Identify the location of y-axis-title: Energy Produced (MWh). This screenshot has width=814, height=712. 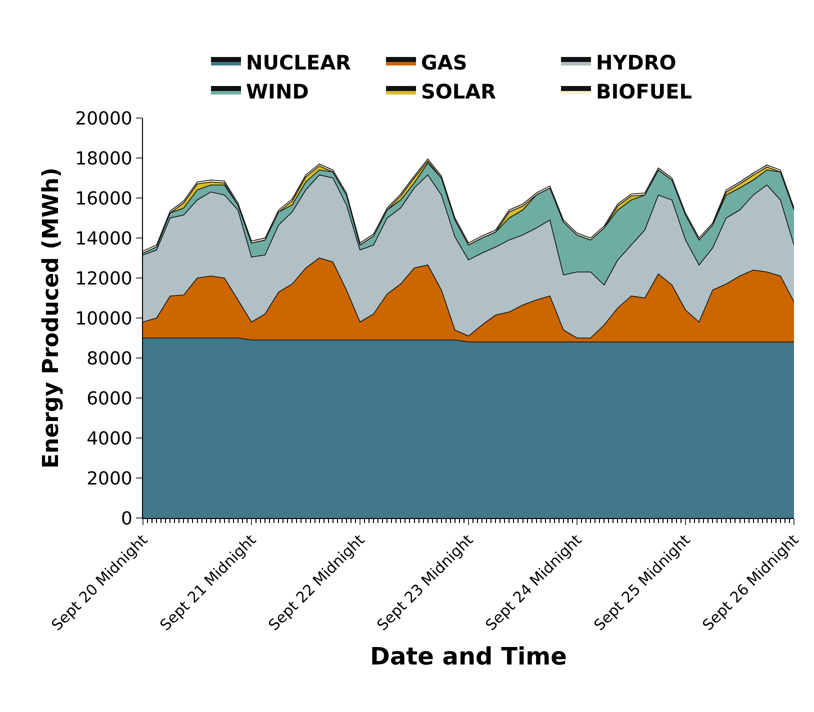
(51, 318).